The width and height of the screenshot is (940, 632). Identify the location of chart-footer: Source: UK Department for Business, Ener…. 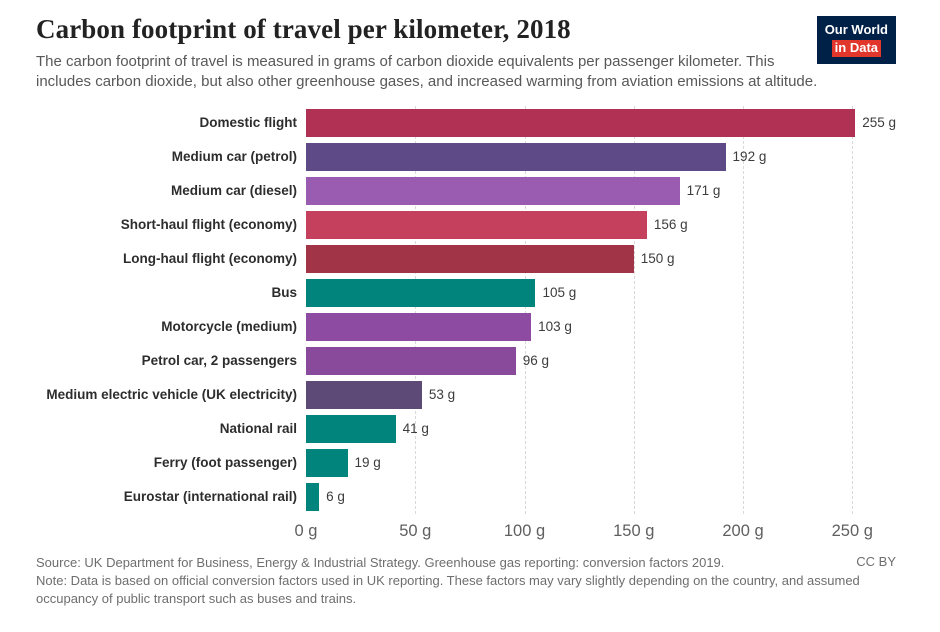
(466, 581).